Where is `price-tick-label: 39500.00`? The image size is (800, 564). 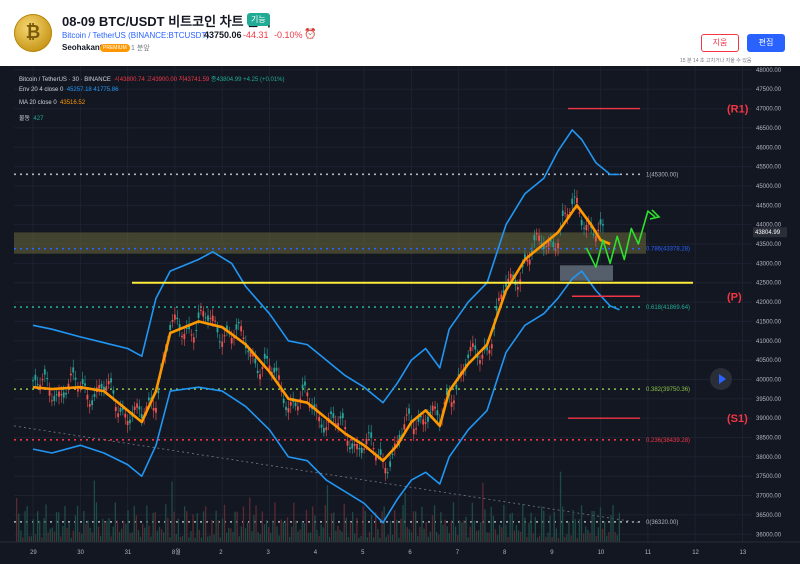
price-tick-label: 39500.00 is located at coordinates (769, 400).